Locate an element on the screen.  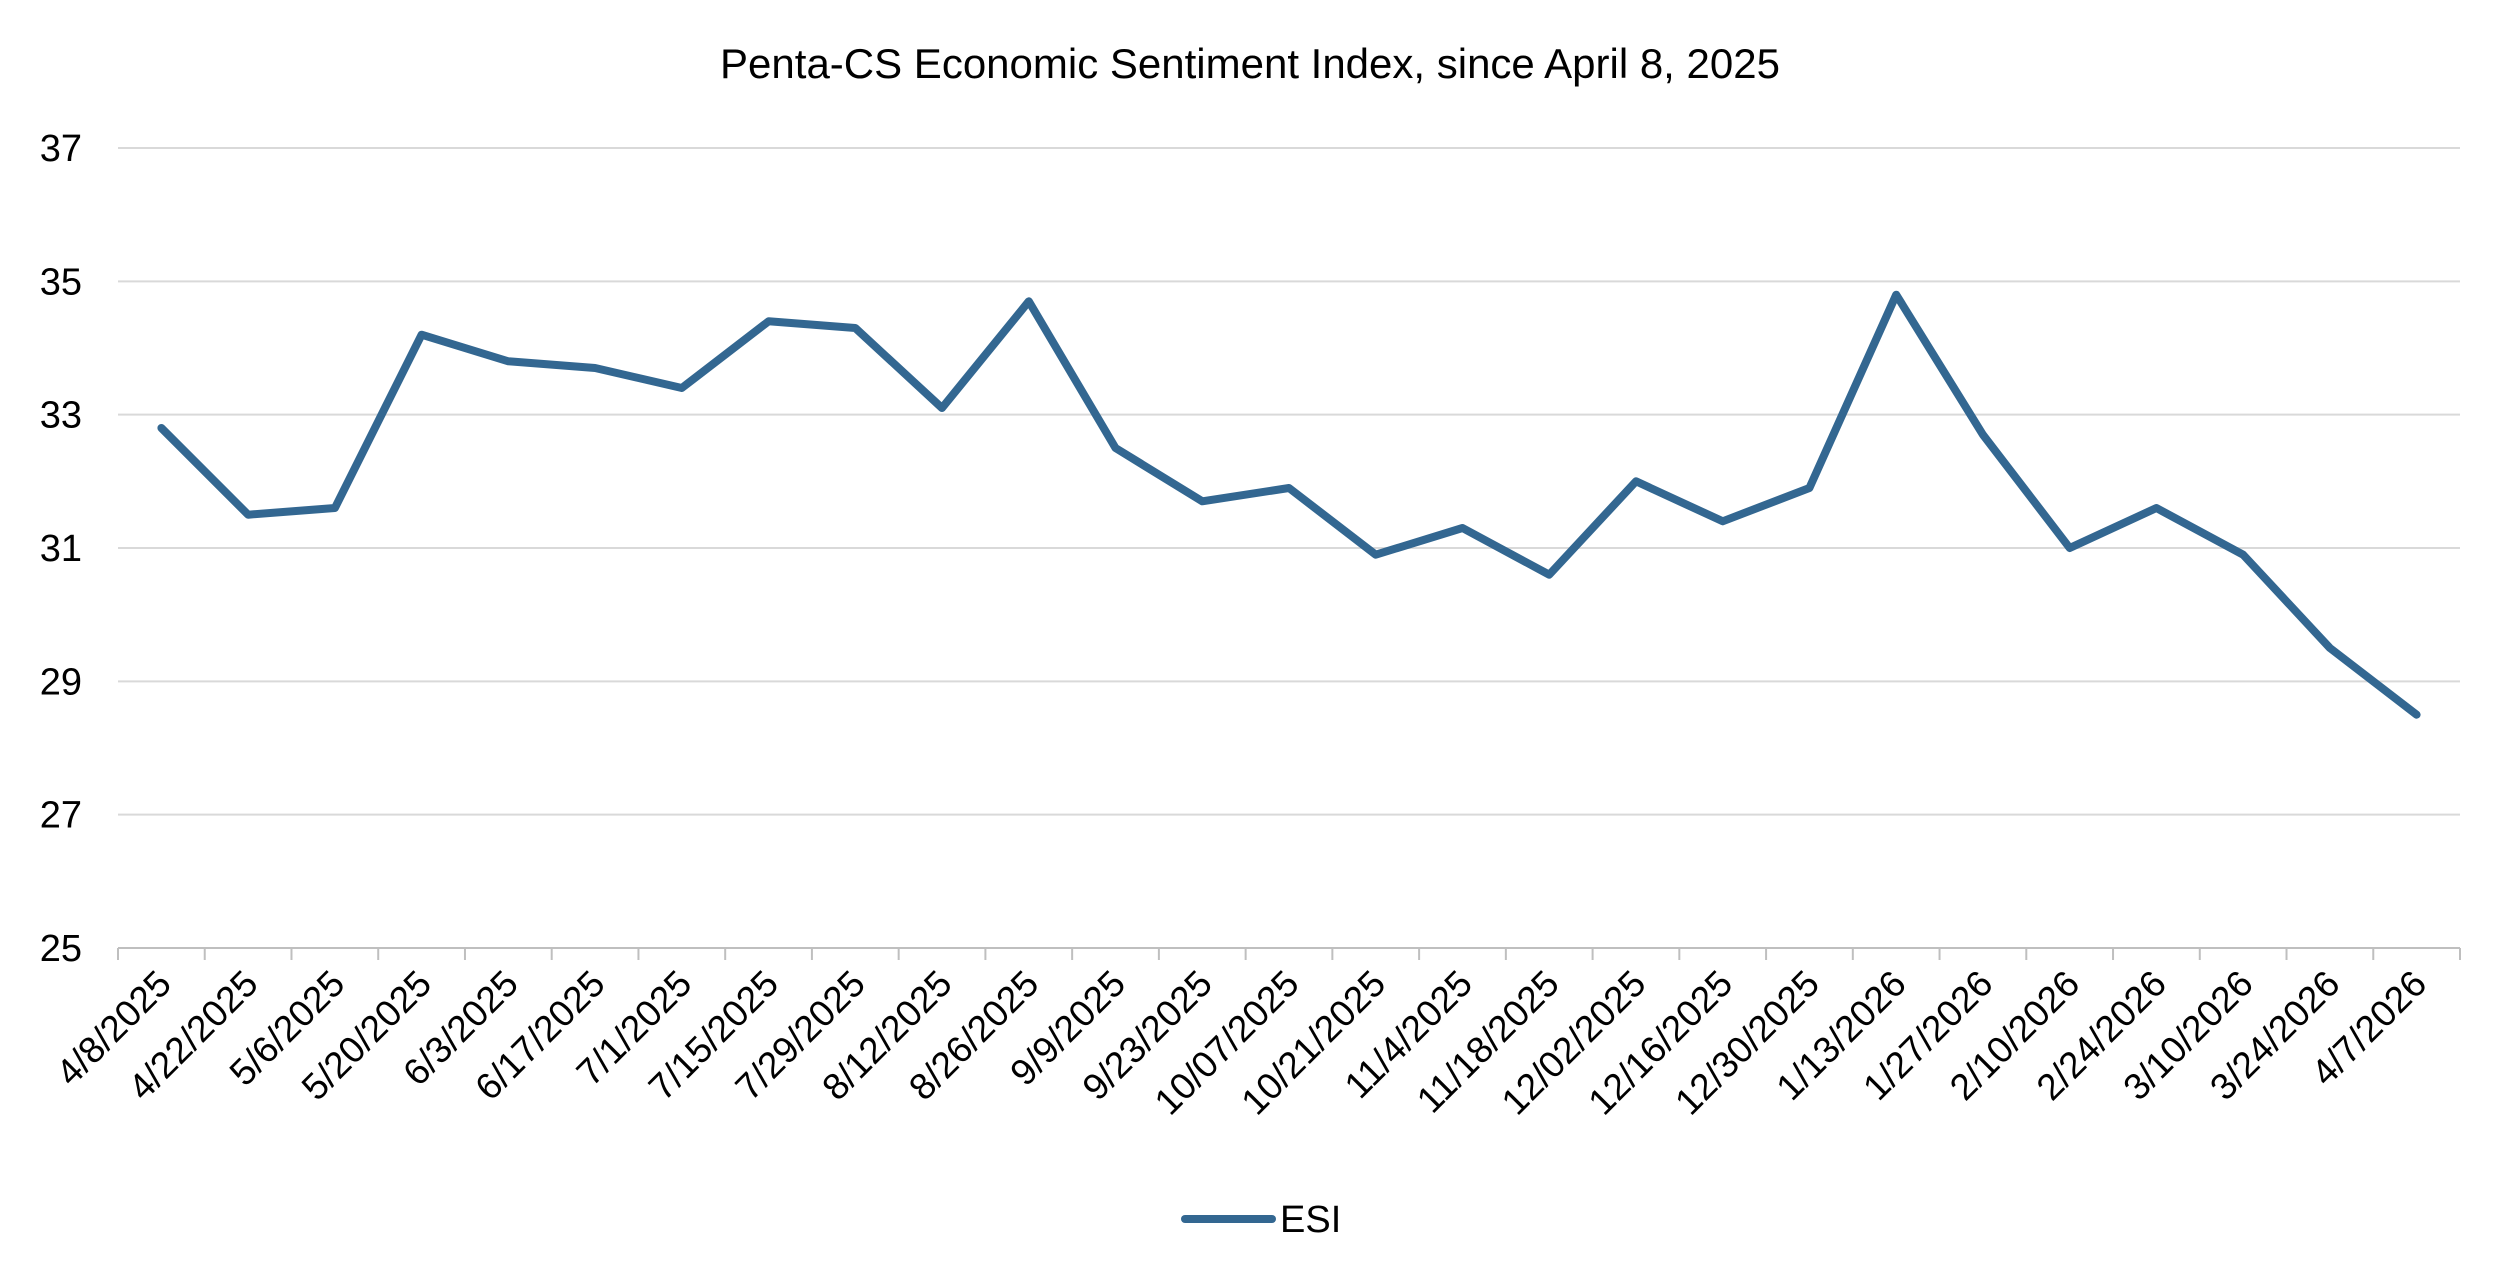
y-axis-tick-labels: 25 27 29 31 33 35 37 is located at coordinates (61, 549).